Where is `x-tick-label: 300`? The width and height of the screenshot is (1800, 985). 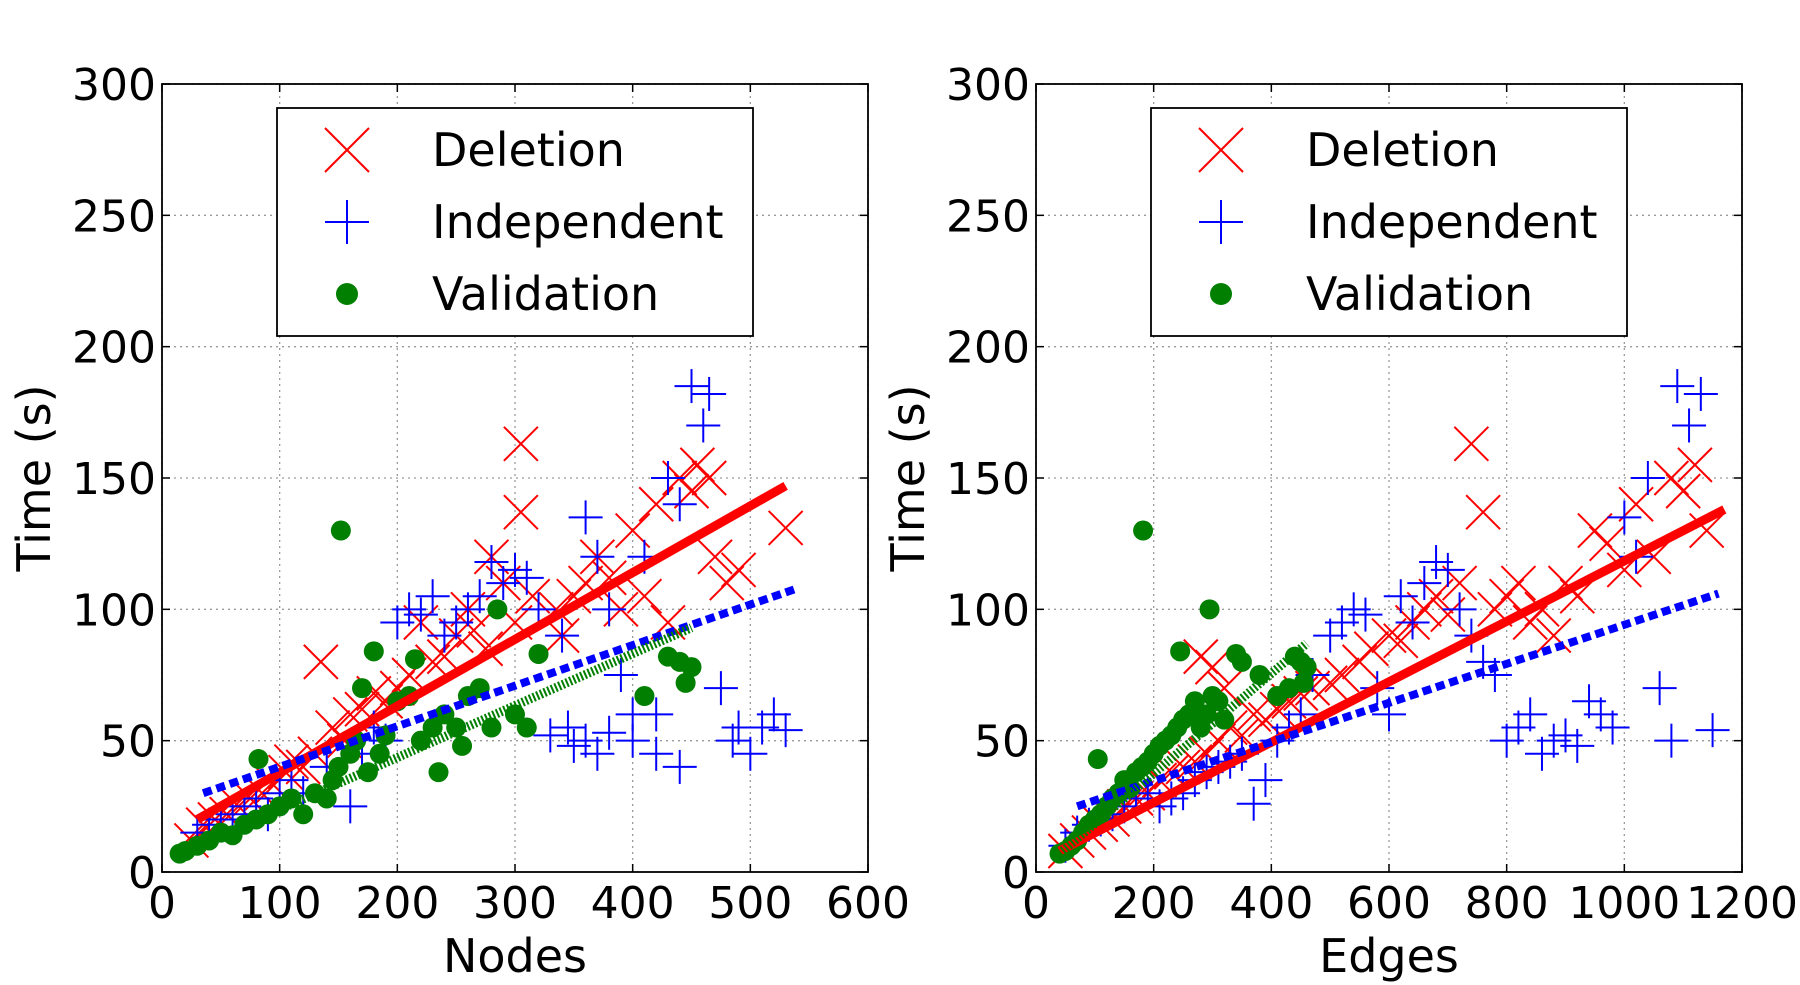 x-tick-label: 300 is located at coordinates (515, 903).